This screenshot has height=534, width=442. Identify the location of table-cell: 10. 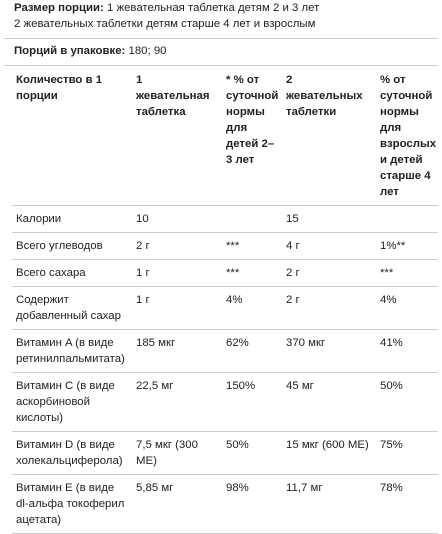
(177, 219).